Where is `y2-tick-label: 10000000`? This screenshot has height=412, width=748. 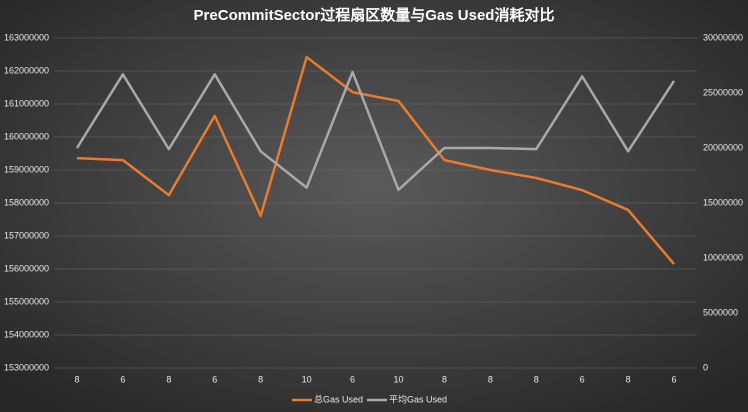
y2-tick-label: 10000000 is located at coordinates (723, 257).